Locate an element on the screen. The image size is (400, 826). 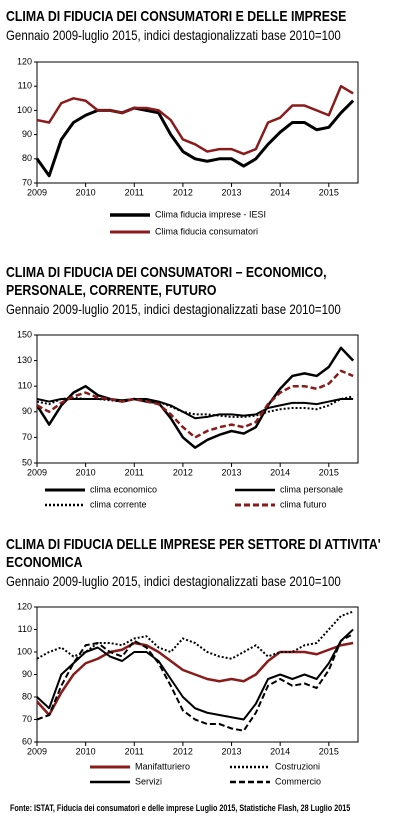
legend-label: Manifatturiero is located at coordinates (162, 766).